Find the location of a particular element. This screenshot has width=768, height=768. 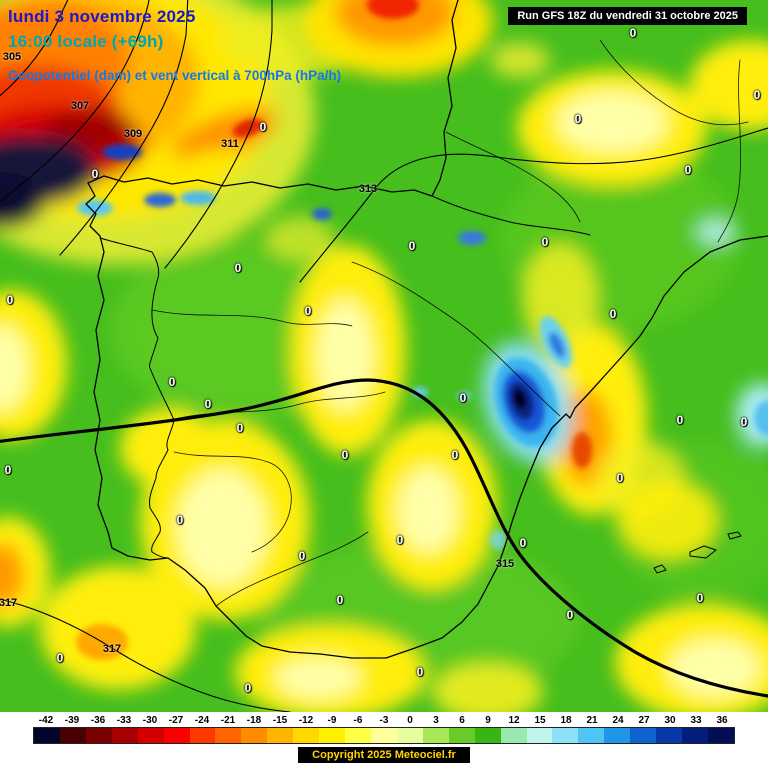

border-spain-france is located at coordinates (511, 215).